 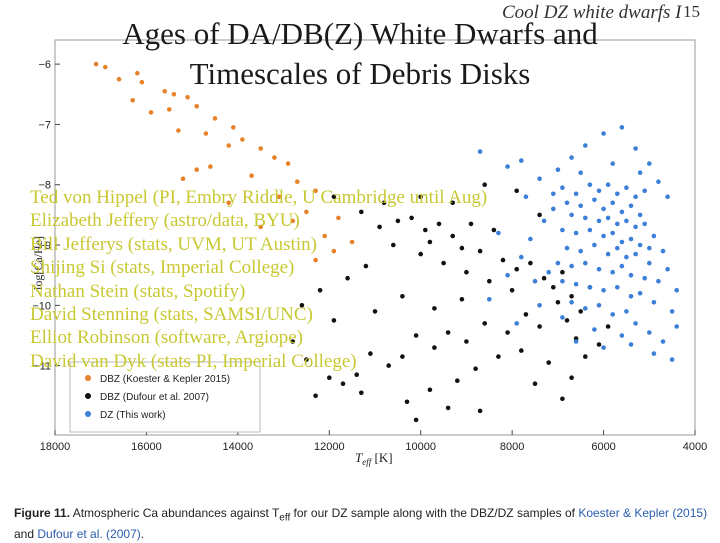 I want to click on slide-title-line-2: Timescales of Debris Disks, so click(x=360, y=73).